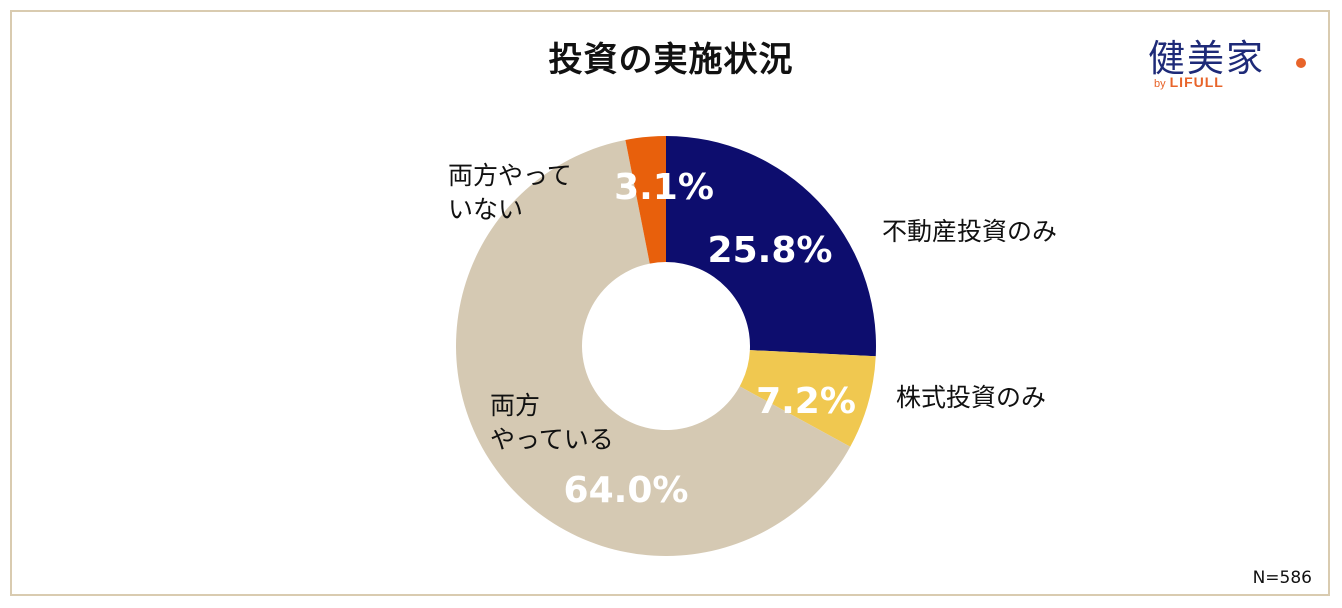 The height and width of the screenshot is (608, 1342). What do you see at coordinates (1160, 84) in the screenshot?
I see `logo-by-text: by` at bounding box center [1160, 84].